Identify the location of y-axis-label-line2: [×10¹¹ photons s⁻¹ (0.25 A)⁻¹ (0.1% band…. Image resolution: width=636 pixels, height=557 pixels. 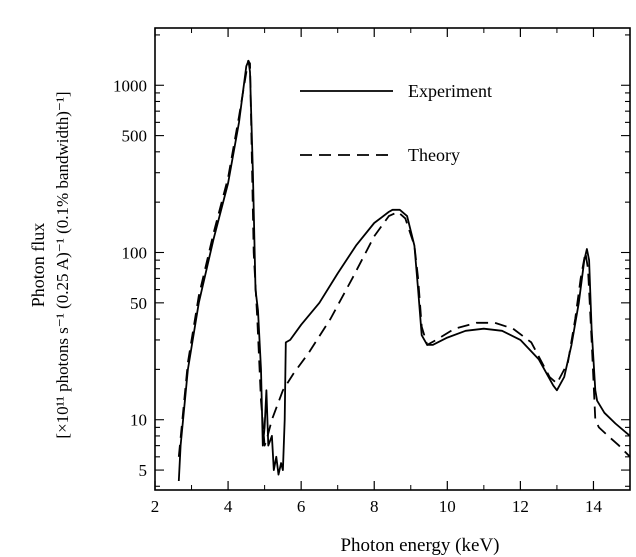
(62, 264).